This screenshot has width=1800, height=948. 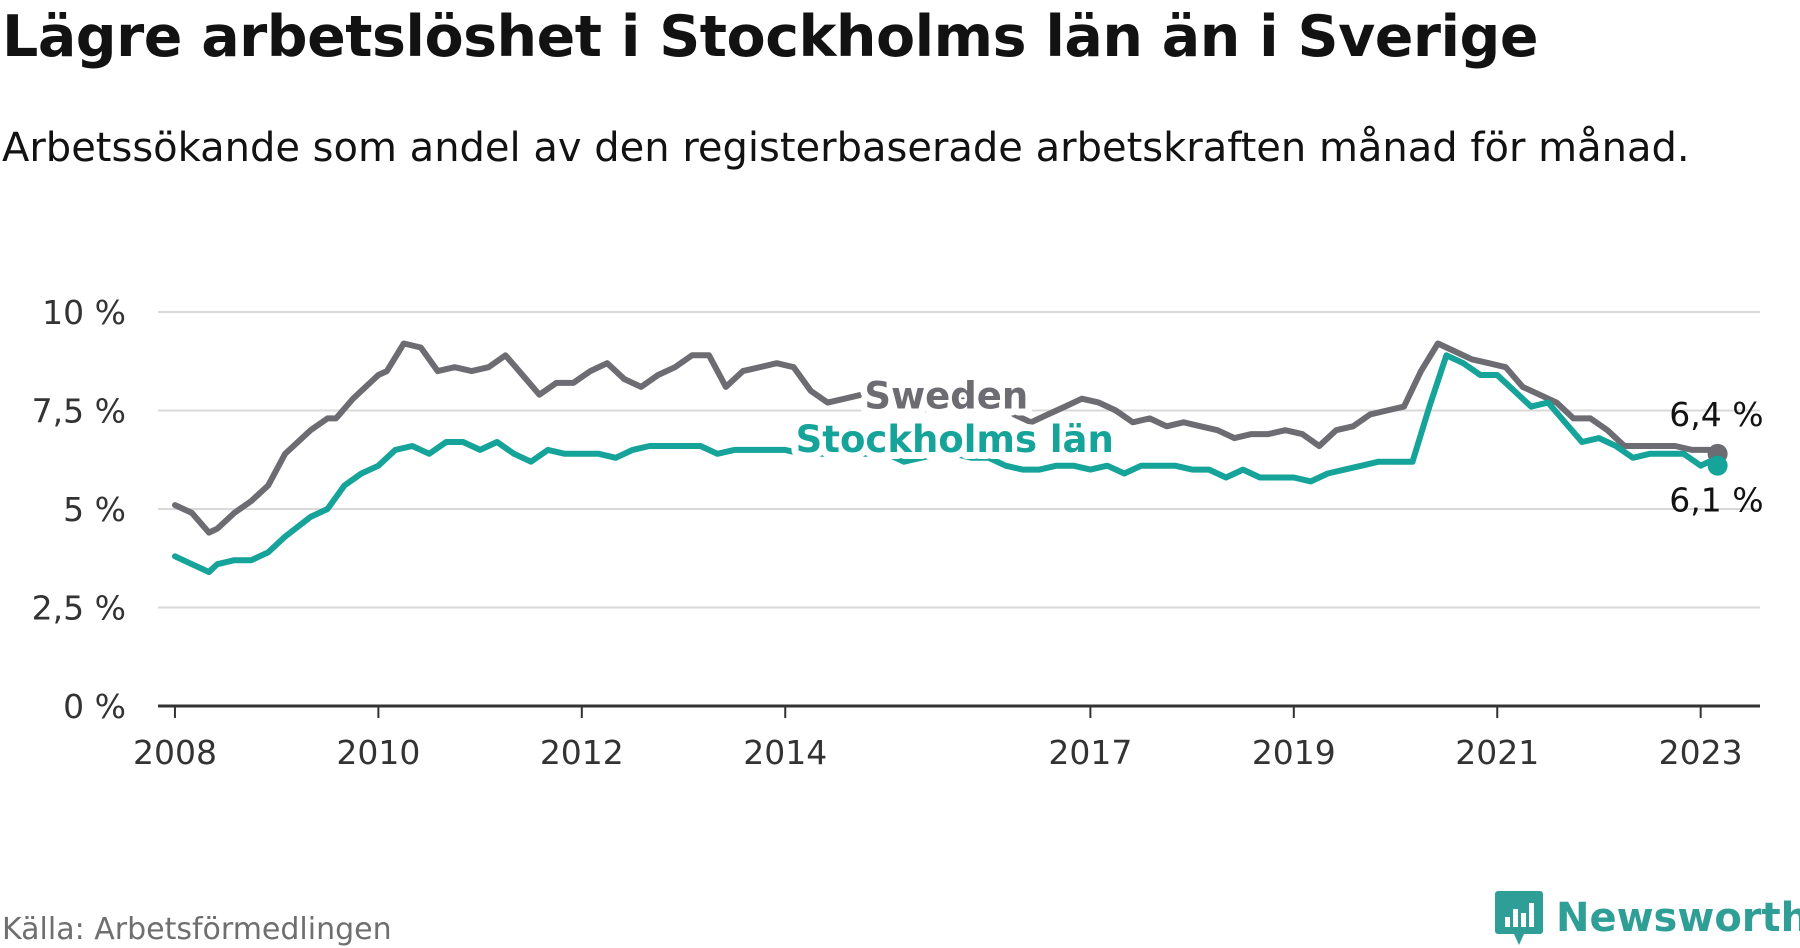 What do you see at coordinates (94, 706) in the screenshot?
I see `y-tick-label: 0 %` at bounding box center [94, 706].